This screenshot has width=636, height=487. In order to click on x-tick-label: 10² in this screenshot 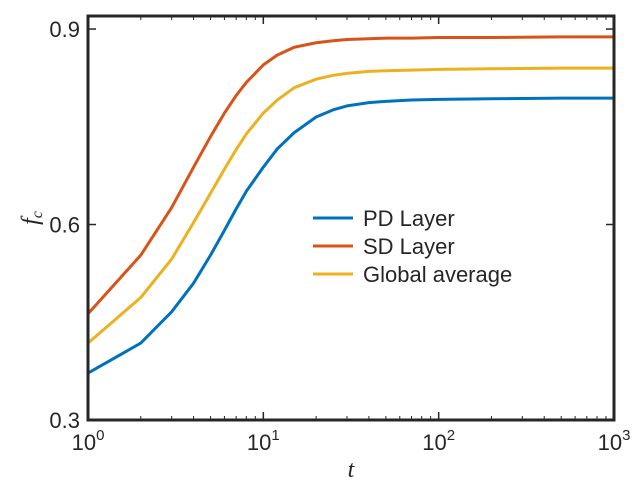, I will do `click(438, 441)`.